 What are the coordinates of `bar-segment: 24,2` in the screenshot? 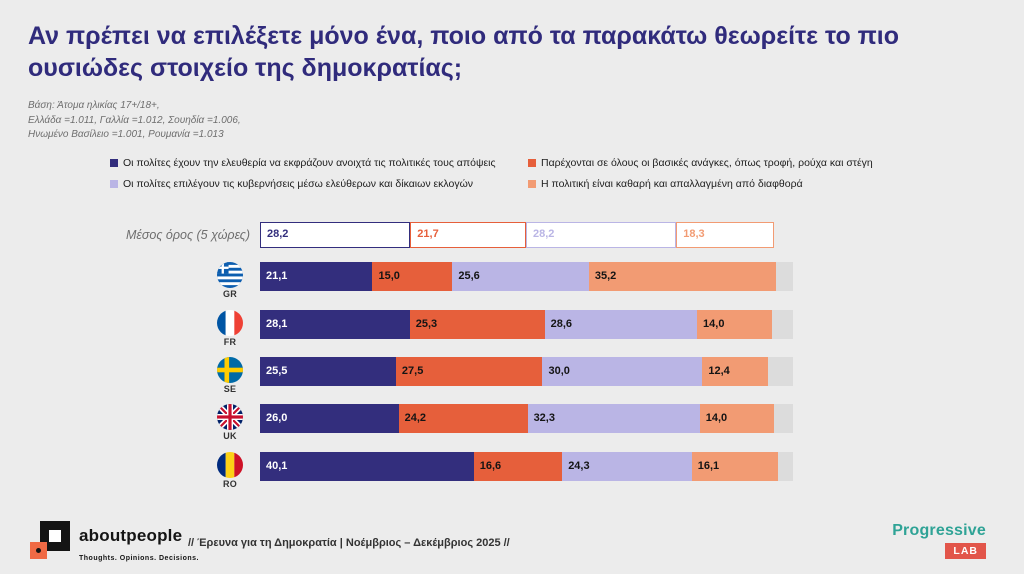 It's located at (463, 418).